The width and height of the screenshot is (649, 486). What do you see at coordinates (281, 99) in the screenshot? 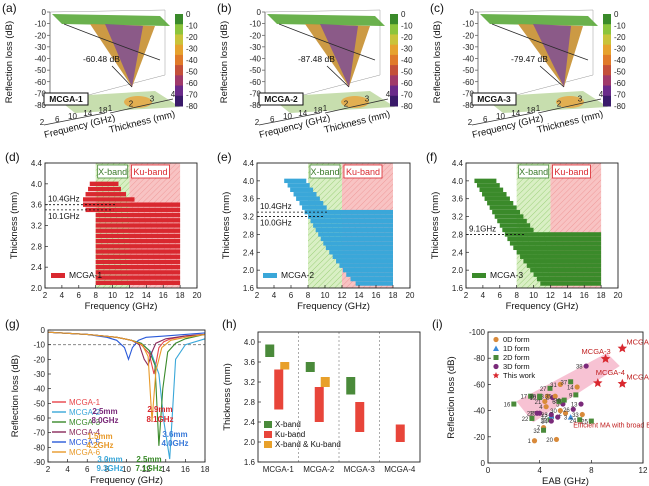
I see `sample-tag: MCGA-2` at bounding box center [281, 99].